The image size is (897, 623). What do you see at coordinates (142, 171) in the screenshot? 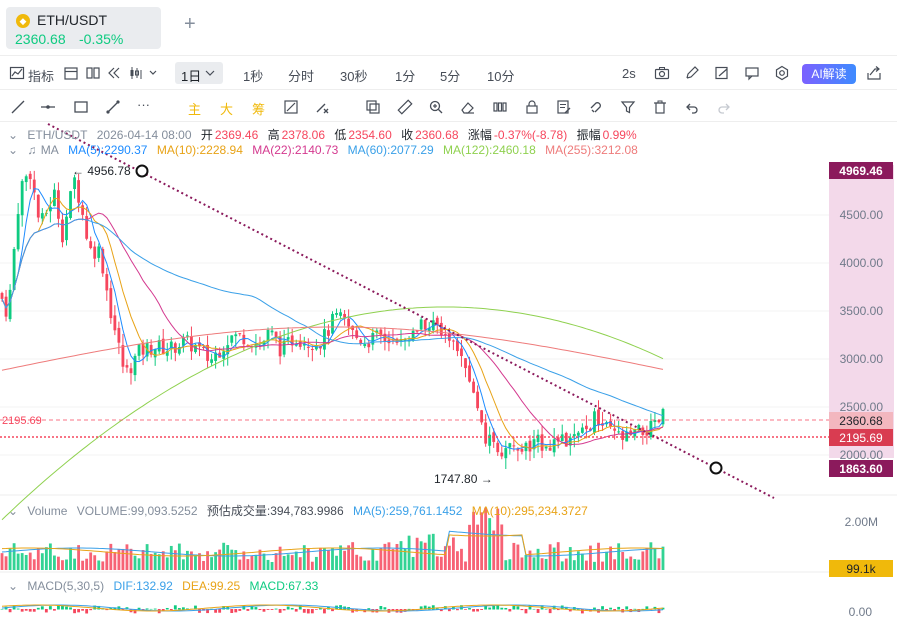
I see `trend-line-handle-start` at bounding box center [142, 171].